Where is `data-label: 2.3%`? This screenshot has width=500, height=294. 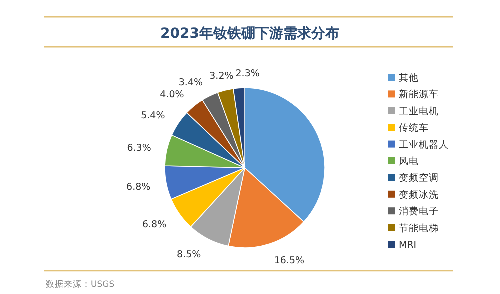
data-label: 2.3% is located at coordinates (248, 74).